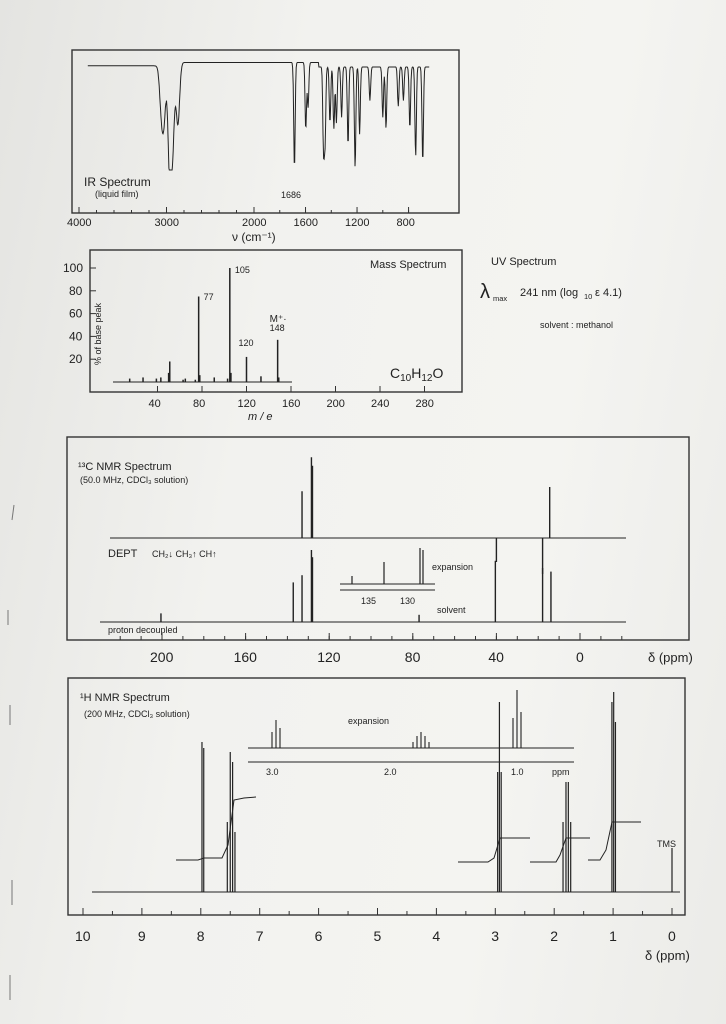  Describe the element at coordinates (79, 223) in the screenshot. I see `ir-tick-label: 4000` at that location.